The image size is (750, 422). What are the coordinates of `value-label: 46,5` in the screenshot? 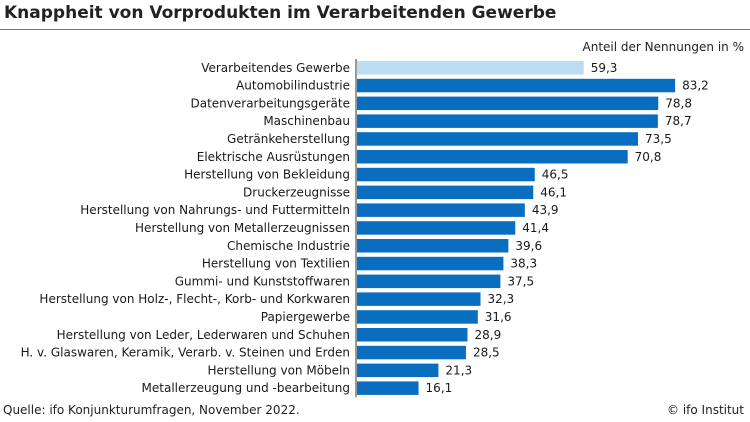 It's located at (555, 175).